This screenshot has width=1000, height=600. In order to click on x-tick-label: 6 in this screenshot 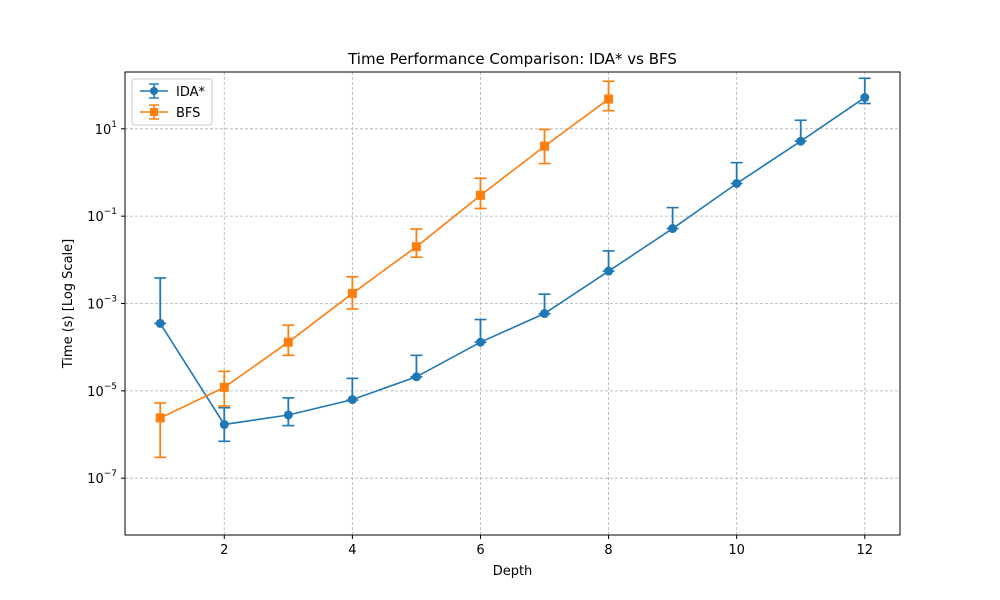, I will do `click(480, 550)`.